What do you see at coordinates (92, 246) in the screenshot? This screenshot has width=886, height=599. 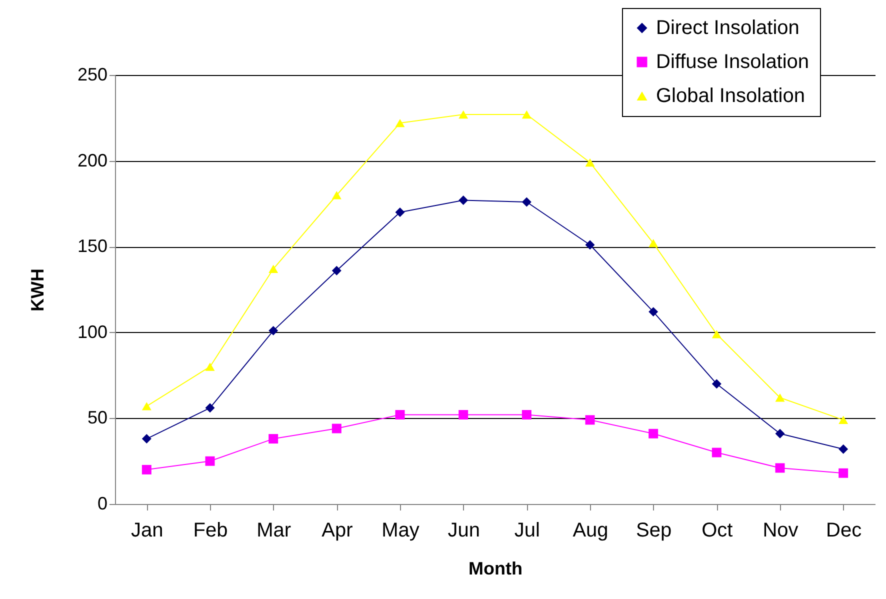 I see `y-tick-label: 150` at bounding box center [92, 246].